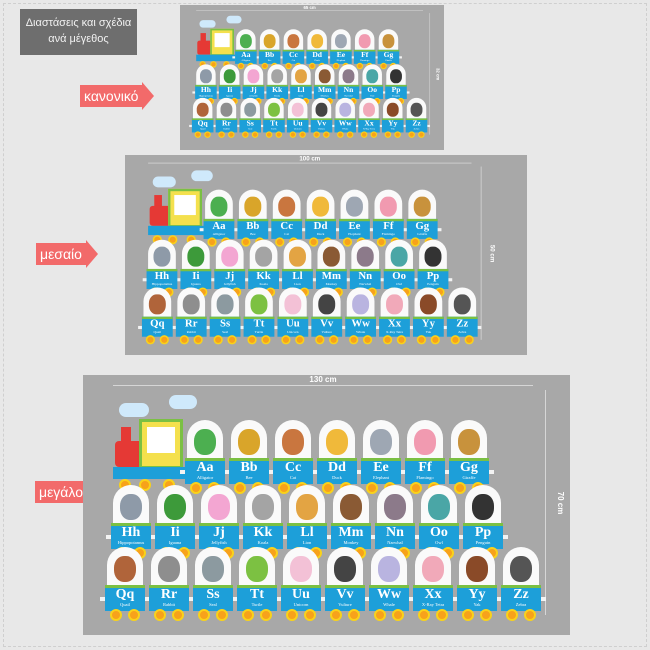  Describe the element at coordinates (245, 41) in the screenshot. I see `animal-alligator-icon` at that location.